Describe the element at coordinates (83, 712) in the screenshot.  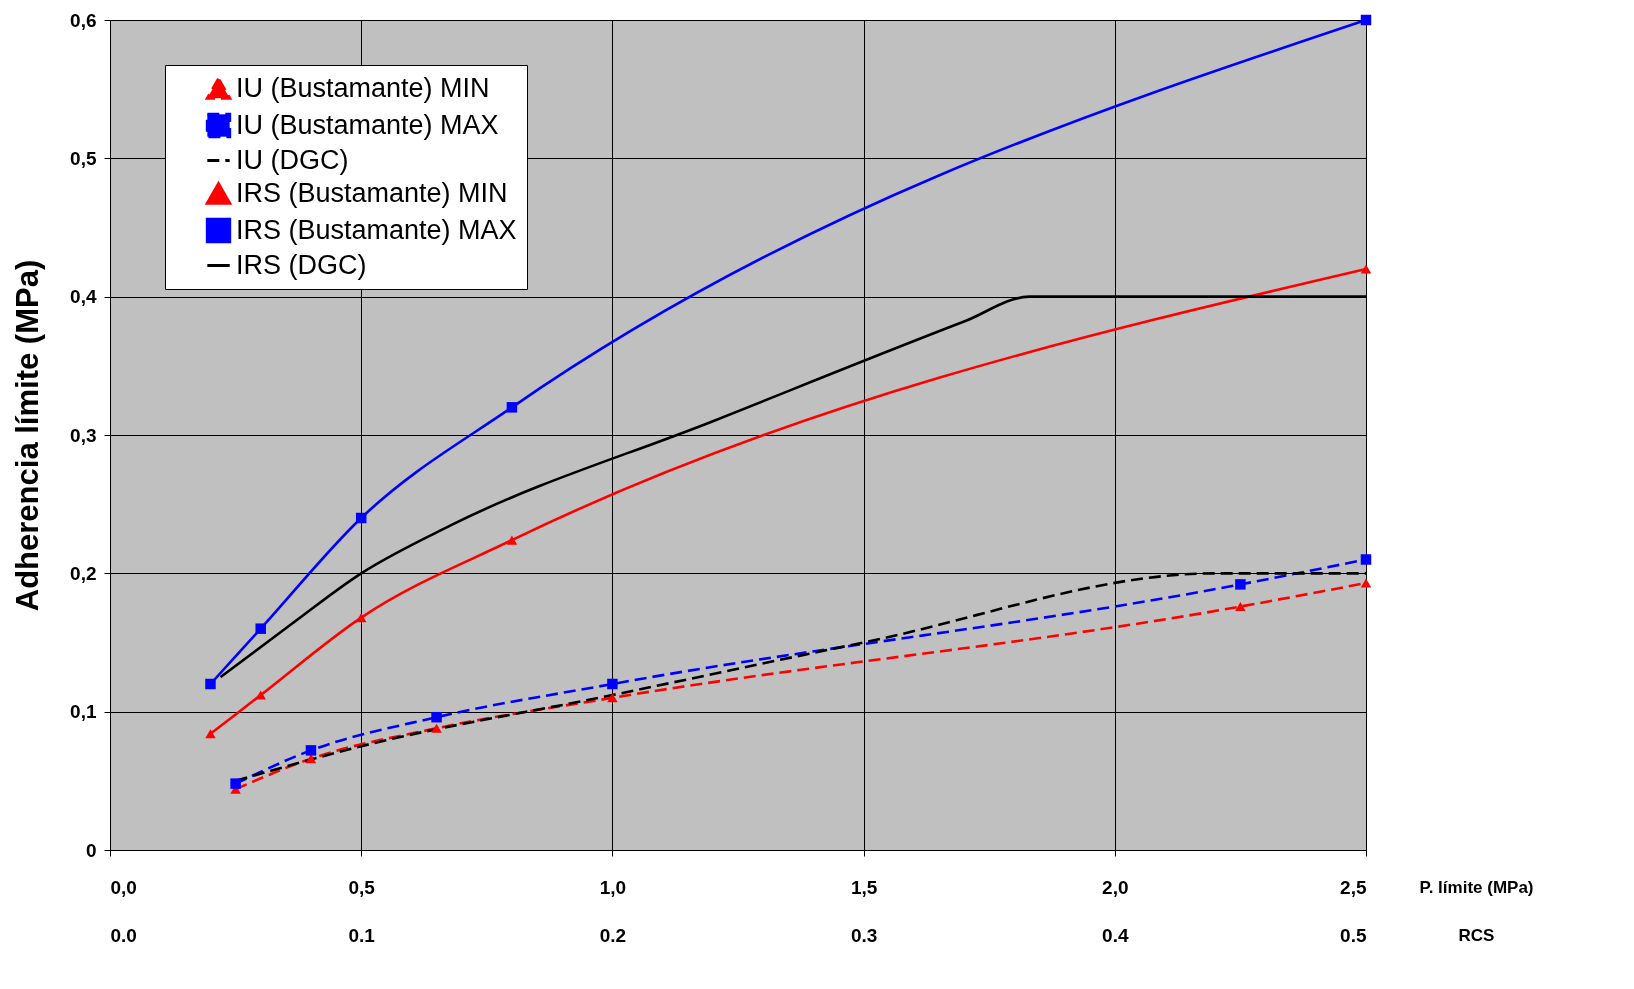
I see `y-tick-label: 0,1` at that location.